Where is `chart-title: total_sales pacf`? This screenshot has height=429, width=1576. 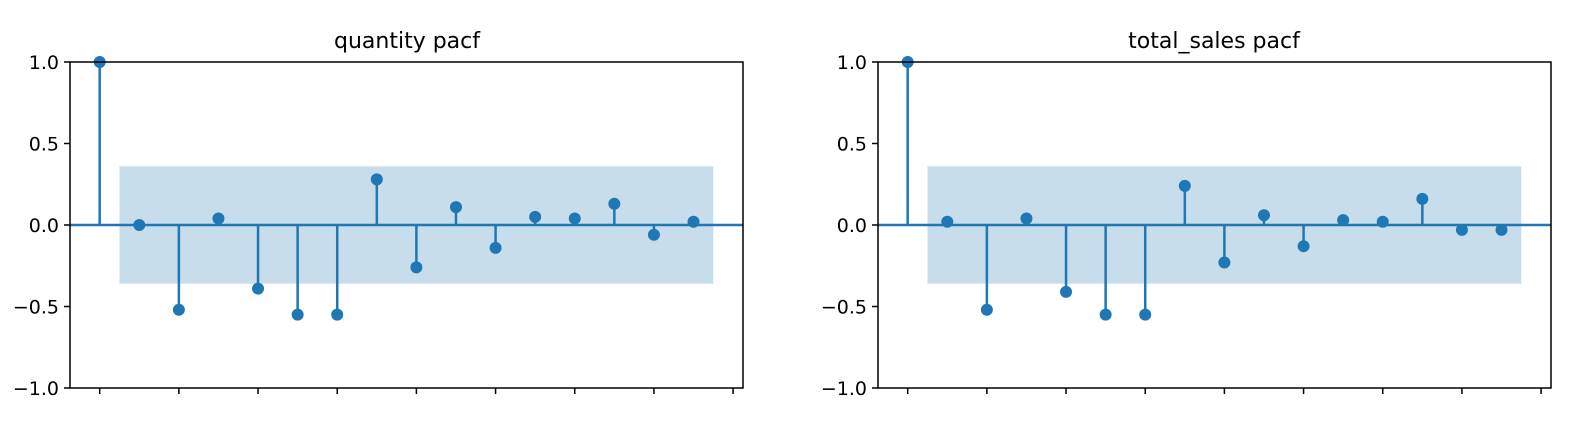
chart-title: total_sales pacf is located at coordinates (1214, 41).